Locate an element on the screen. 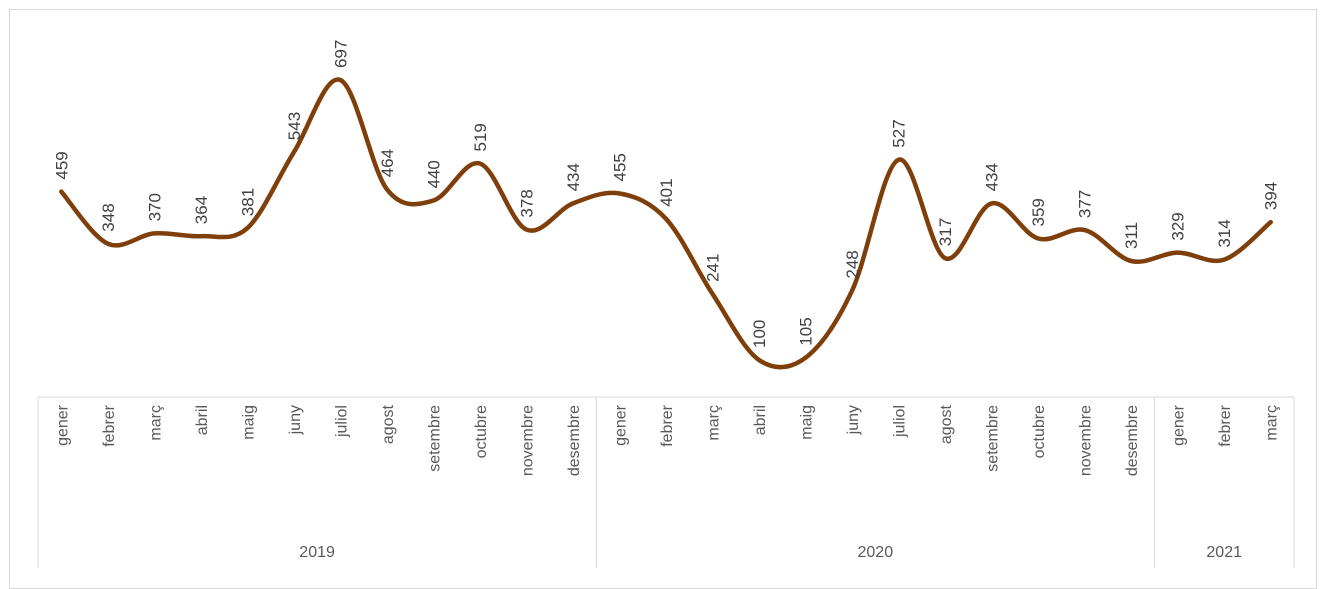 This screenshot has width=1326, height=589. data-label: 329 is located at coordinates (1178, 226).